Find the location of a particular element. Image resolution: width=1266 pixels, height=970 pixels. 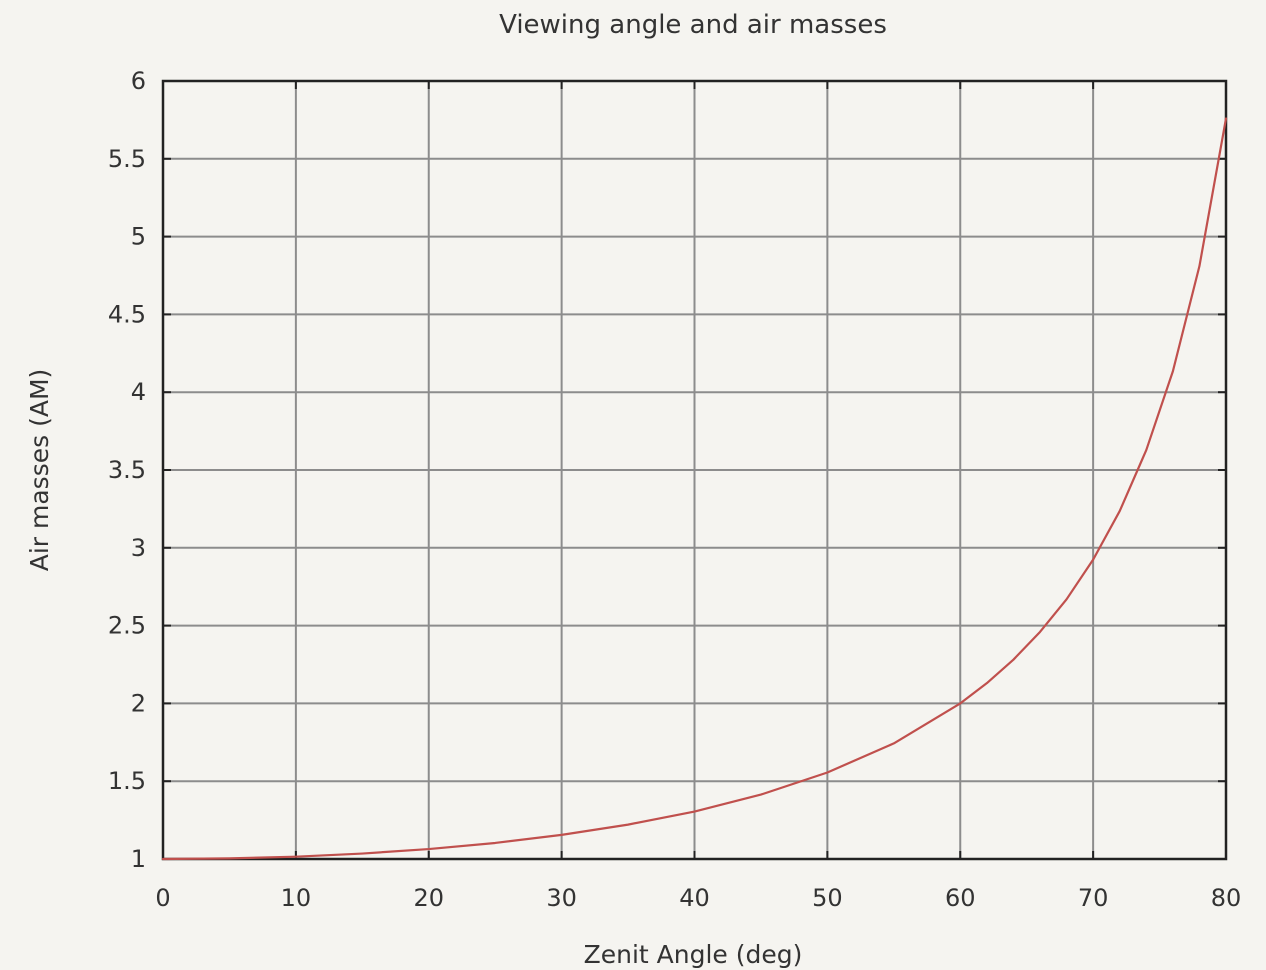

x-tick-label: 70 is located at coordinates (1093, 898).